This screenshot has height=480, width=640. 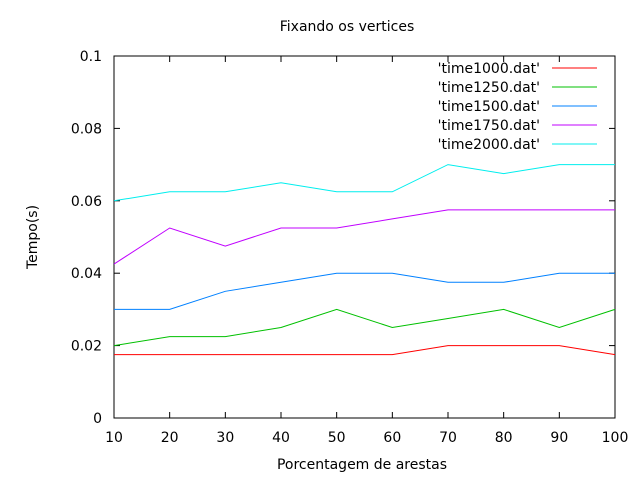 I want to click on legend-label: 'time2000.dat', so click(x=489, y=145).